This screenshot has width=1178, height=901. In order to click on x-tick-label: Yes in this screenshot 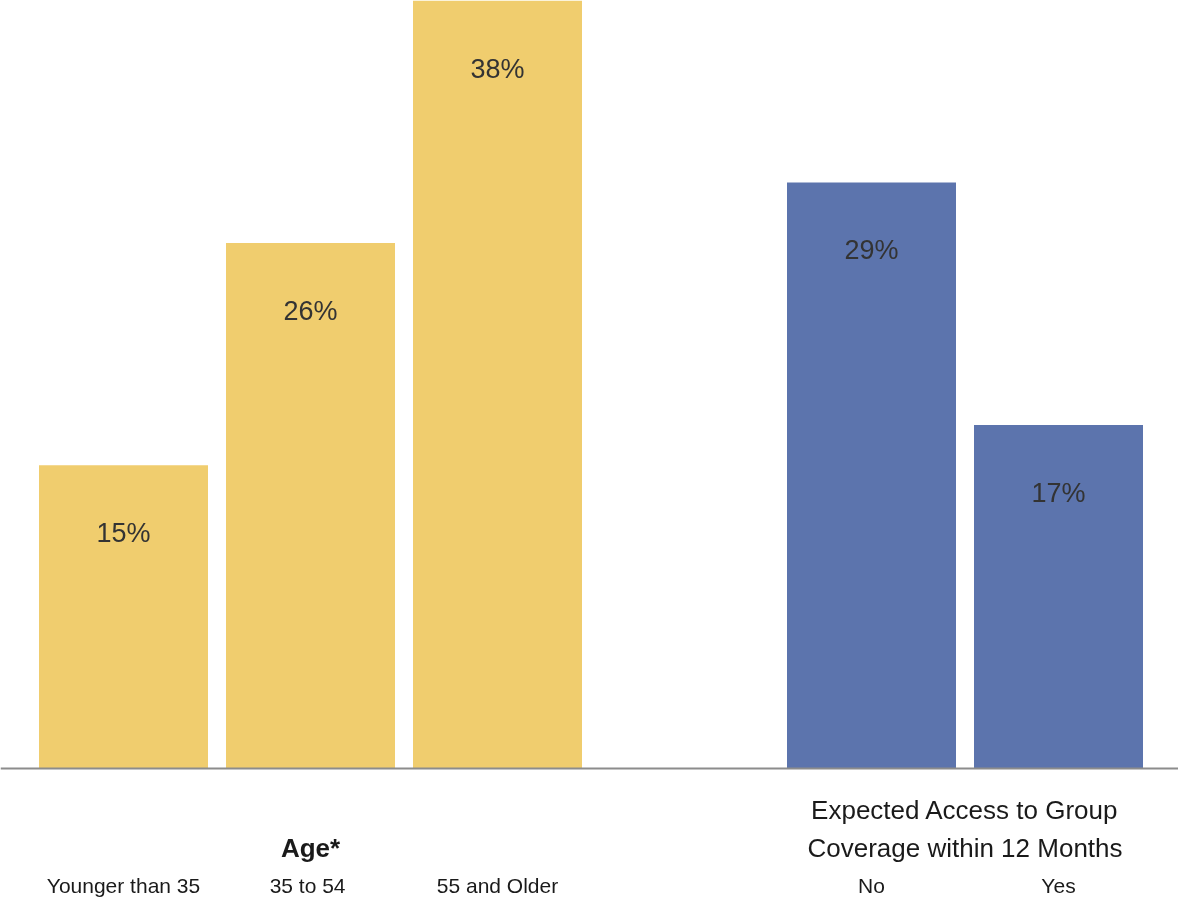, I will do `click(1058, 885)`.